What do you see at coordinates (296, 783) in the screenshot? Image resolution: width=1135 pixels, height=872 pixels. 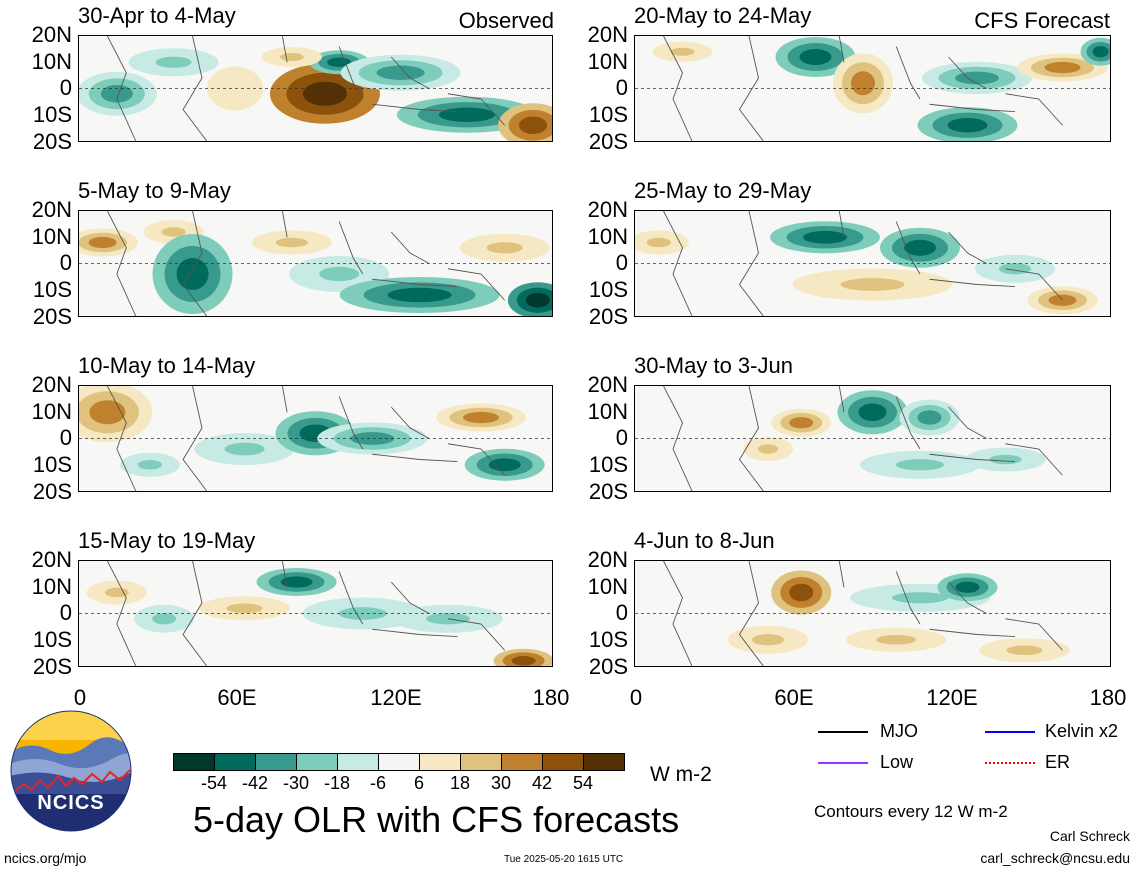 I see `colorbar-label: -30` at bounding box center [296, 783].